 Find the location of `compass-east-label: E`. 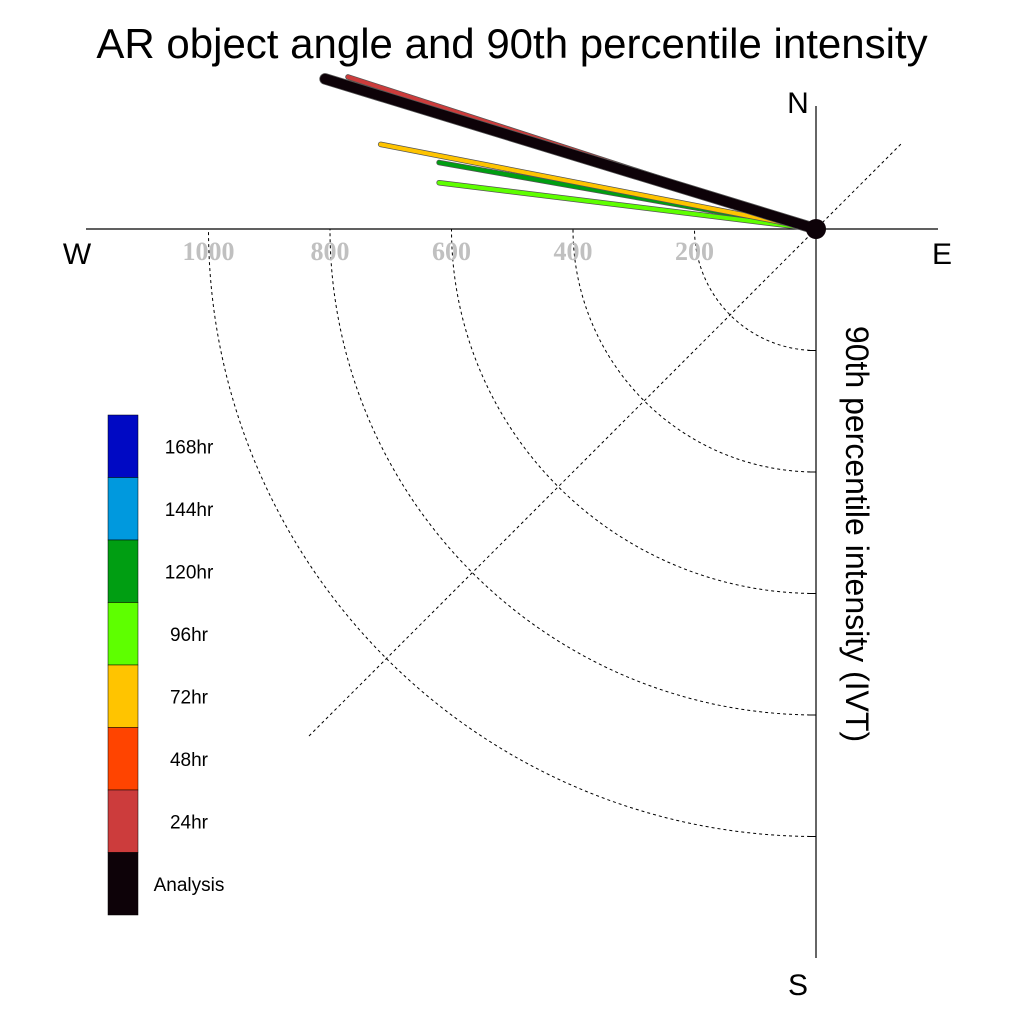

compass-east-label: E is located at coordinates (942, 254).